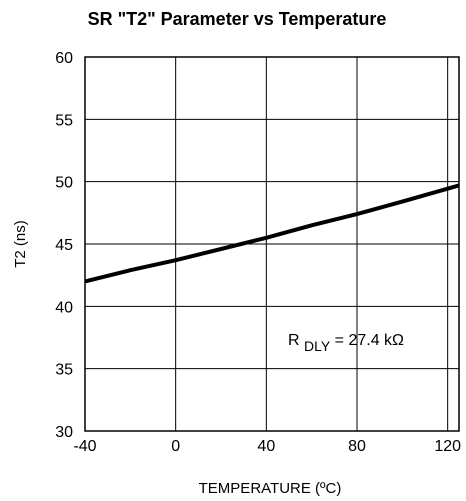 The image size is (466, 501). Describe the element at coordinates (317, 346) in the screenshot. I see `annotation-subscript: DLY` at that location.